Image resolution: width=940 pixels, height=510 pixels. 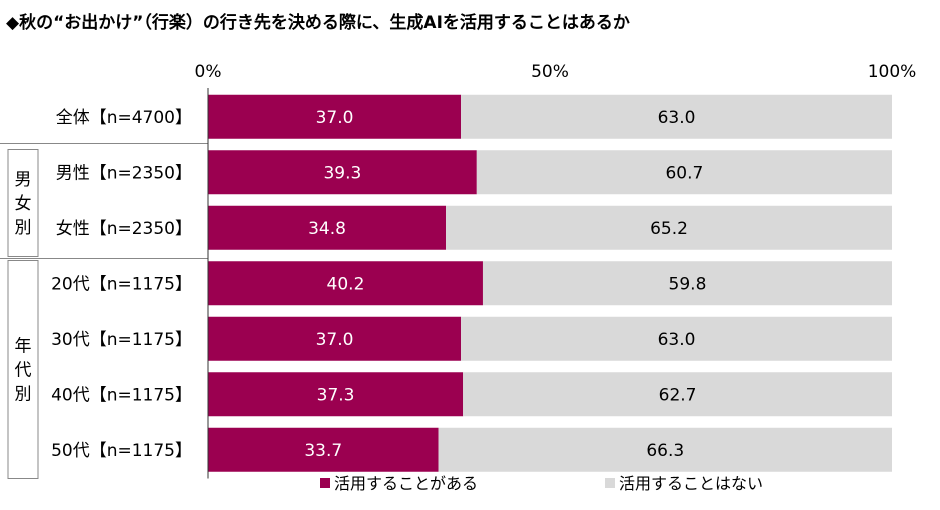 What do you see at coordinates (124, 118) in the screenshot?
I see `category-label: 全体【n=4700】` at bounding box center [124, 118].